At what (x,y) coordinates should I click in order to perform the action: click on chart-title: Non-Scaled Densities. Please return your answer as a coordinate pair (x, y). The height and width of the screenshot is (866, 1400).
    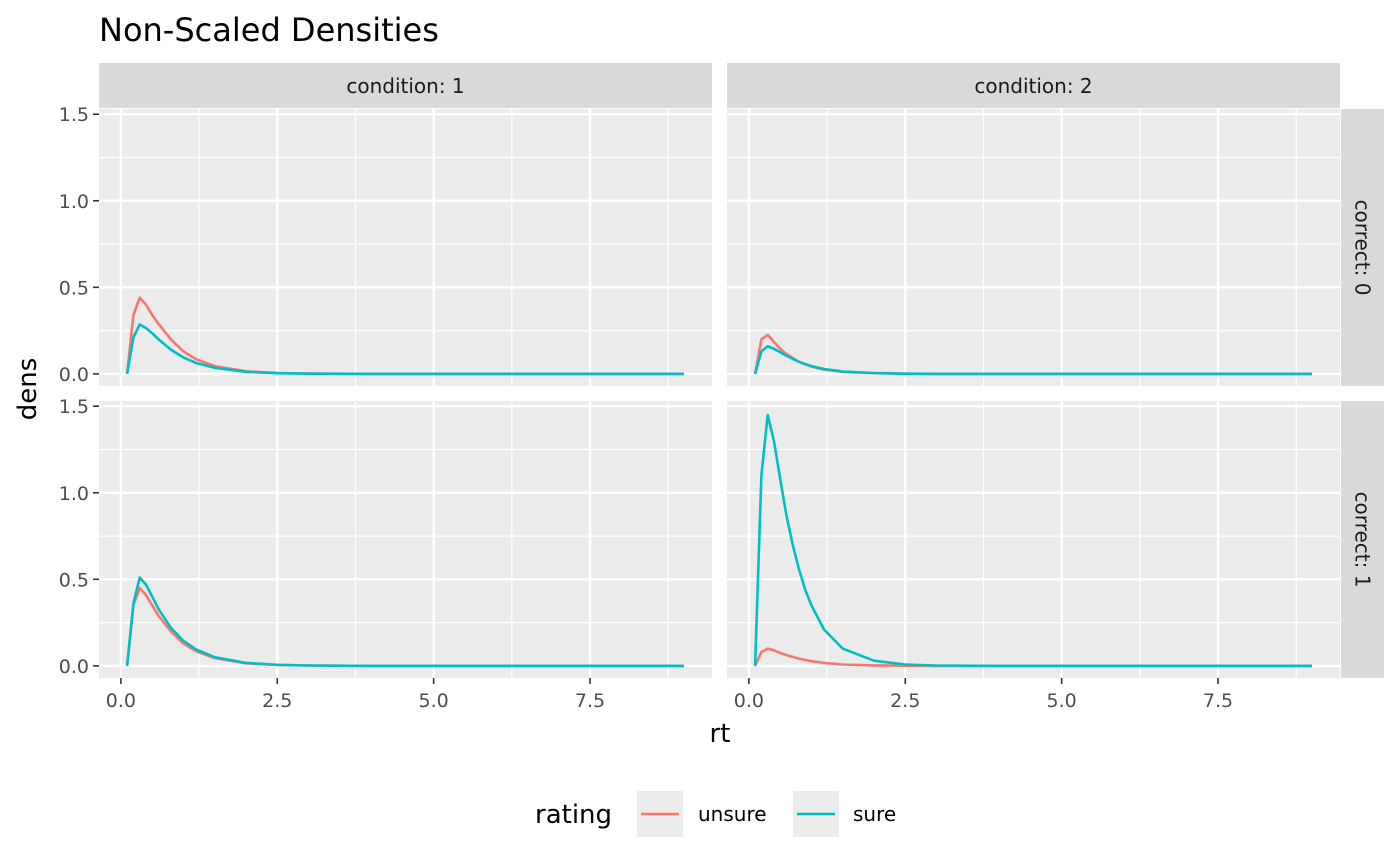
    Looking at the image, I should click on (269, 30).